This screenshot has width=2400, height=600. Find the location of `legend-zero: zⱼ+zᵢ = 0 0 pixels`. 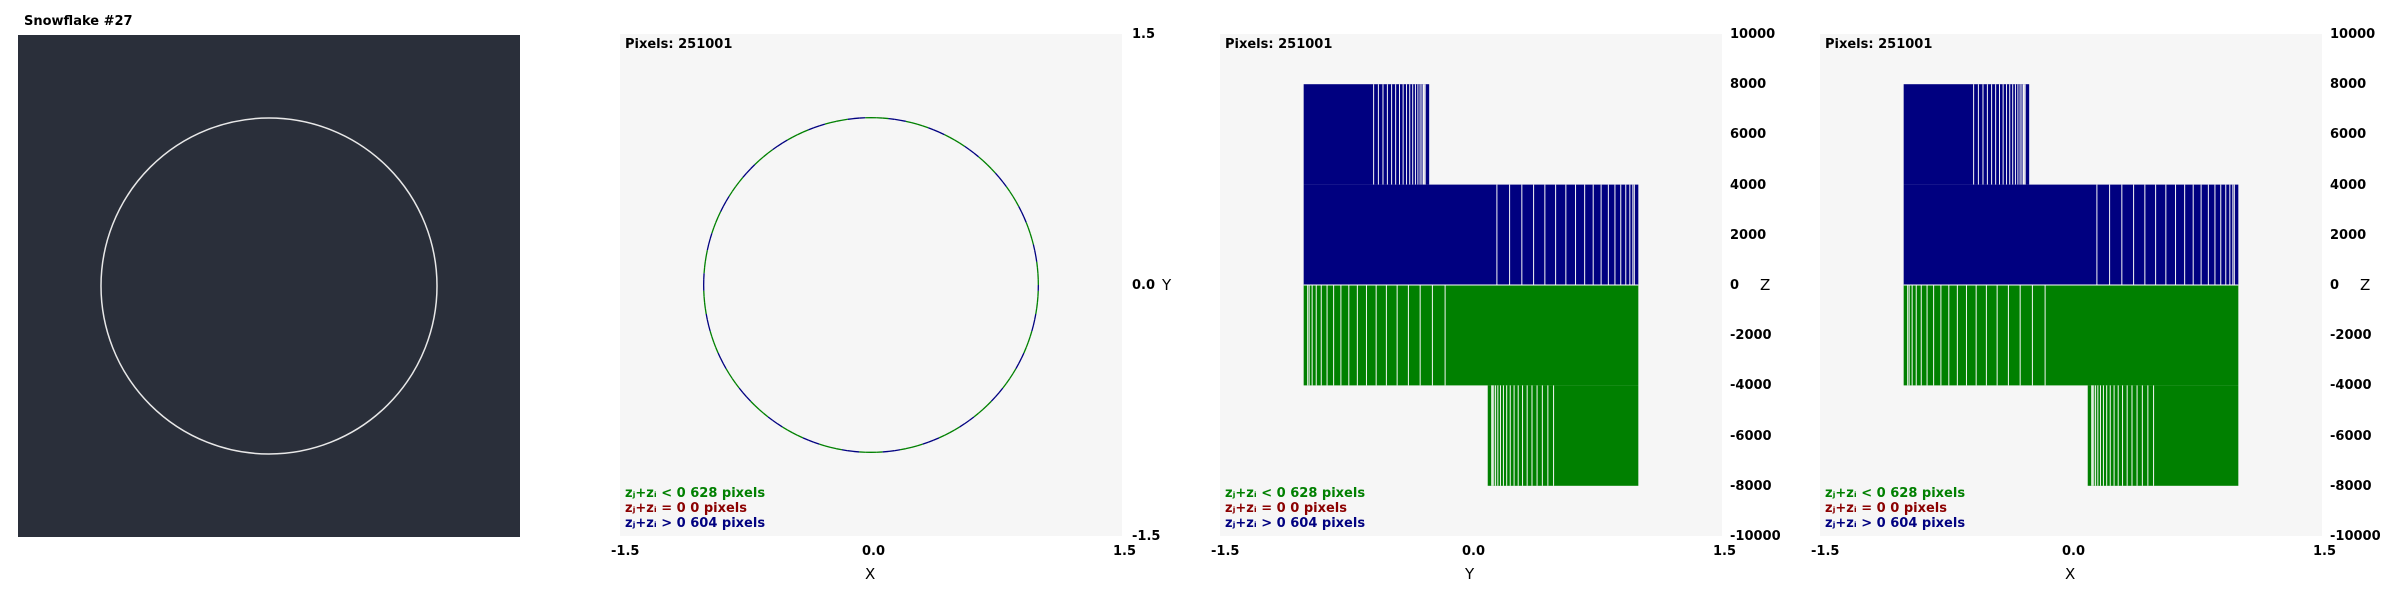

legend-zero: zⱼ+zᵢ = 0 0 pixels is located at coordinates (1286, 508).